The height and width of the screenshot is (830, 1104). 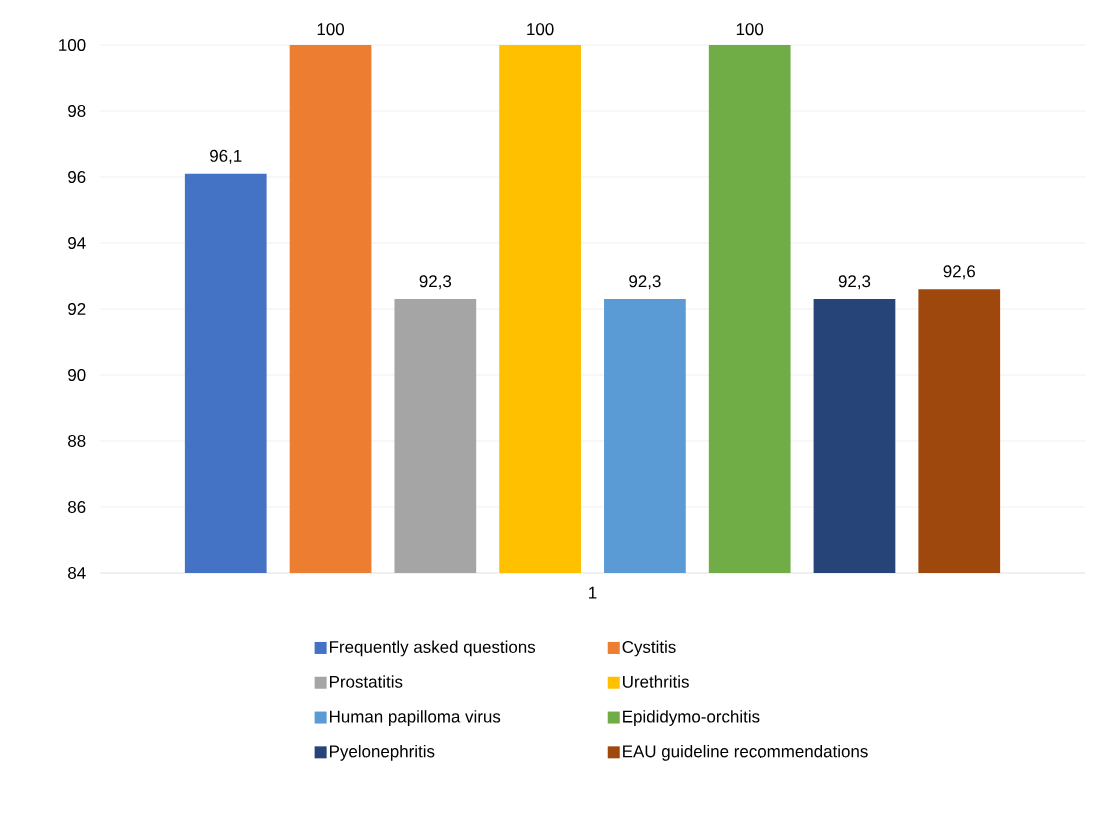 I want to click on data-label: 92,6, so click(x=959, y=272).